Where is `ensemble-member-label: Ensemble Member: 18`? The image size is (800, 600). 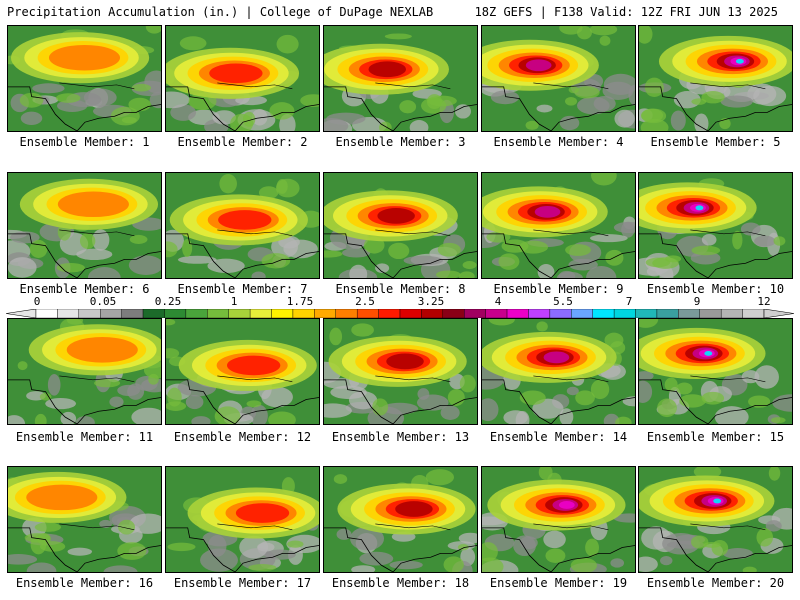
ensemble-member-label: Ensemble Member: 18 is located at coordinates (400, 583).